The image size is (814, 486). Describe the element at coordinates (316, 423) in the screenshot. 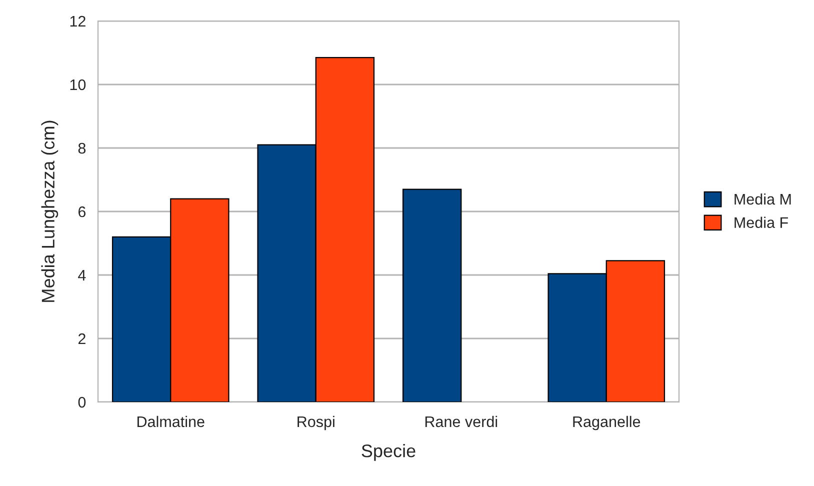

I see `x-tick-label: Rospi` at that location.